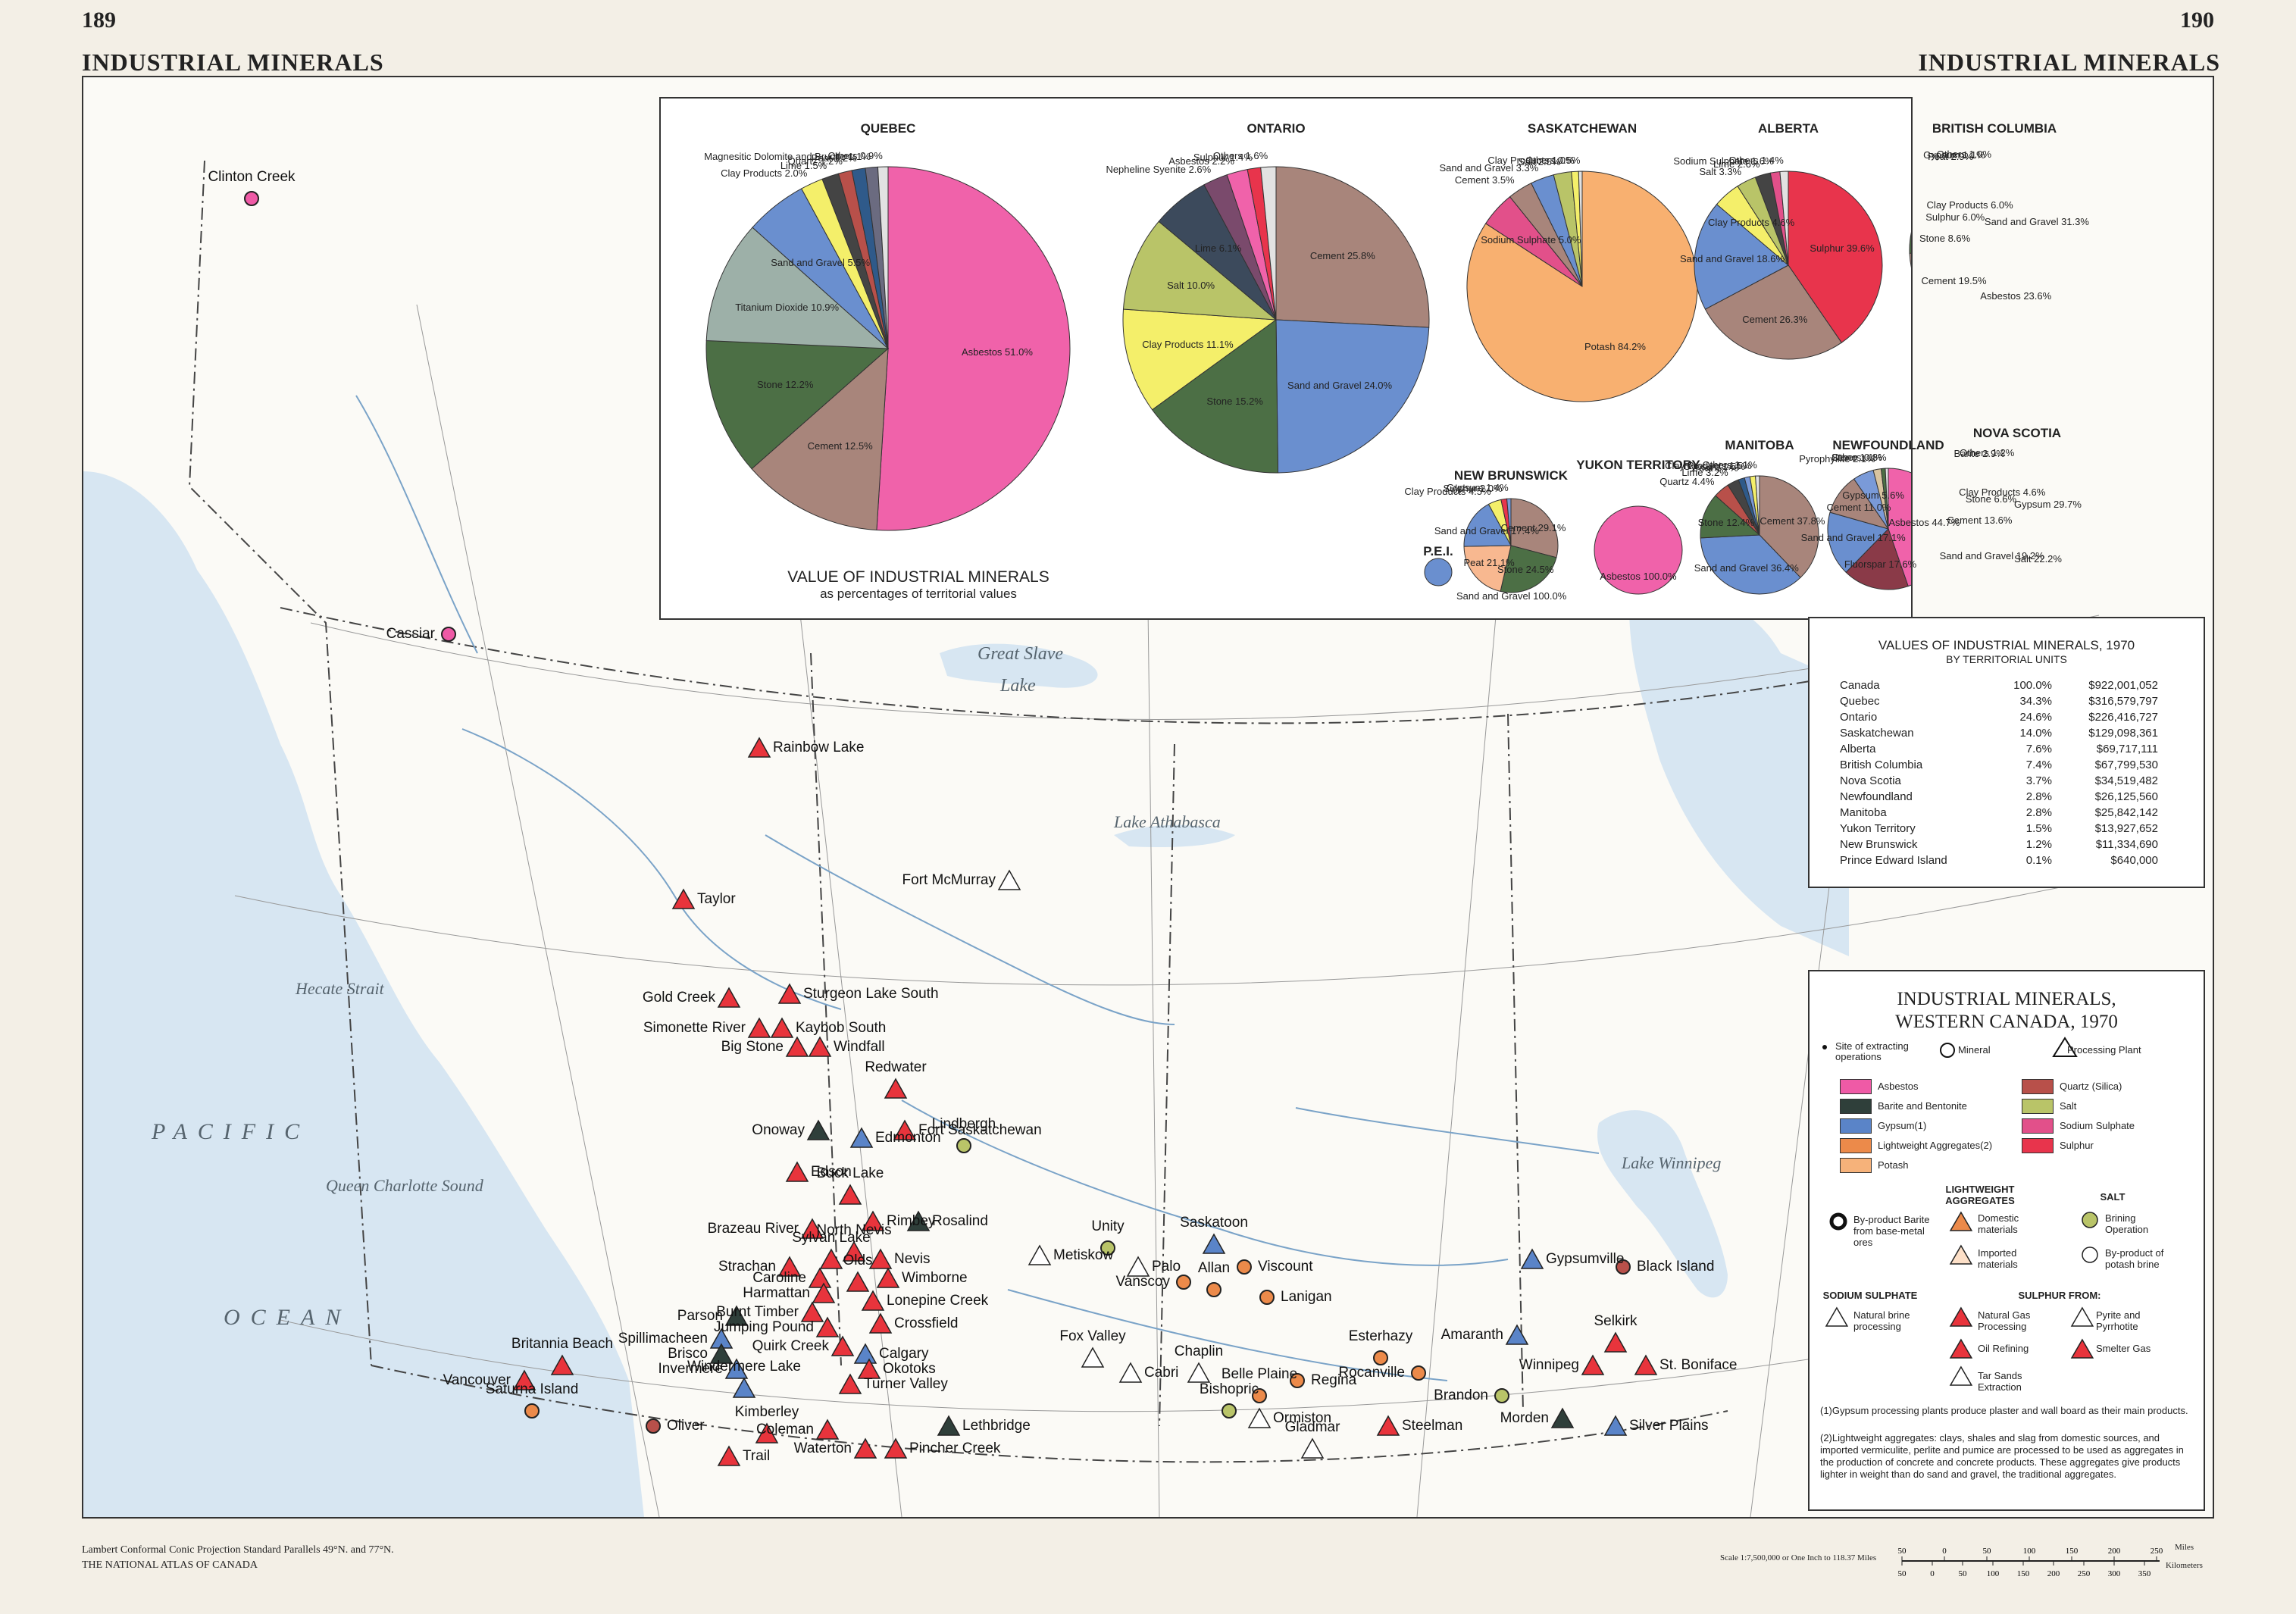  I want to click on pie-0-label-4: Sand and Gravel 5.5%, so click(821, 263).